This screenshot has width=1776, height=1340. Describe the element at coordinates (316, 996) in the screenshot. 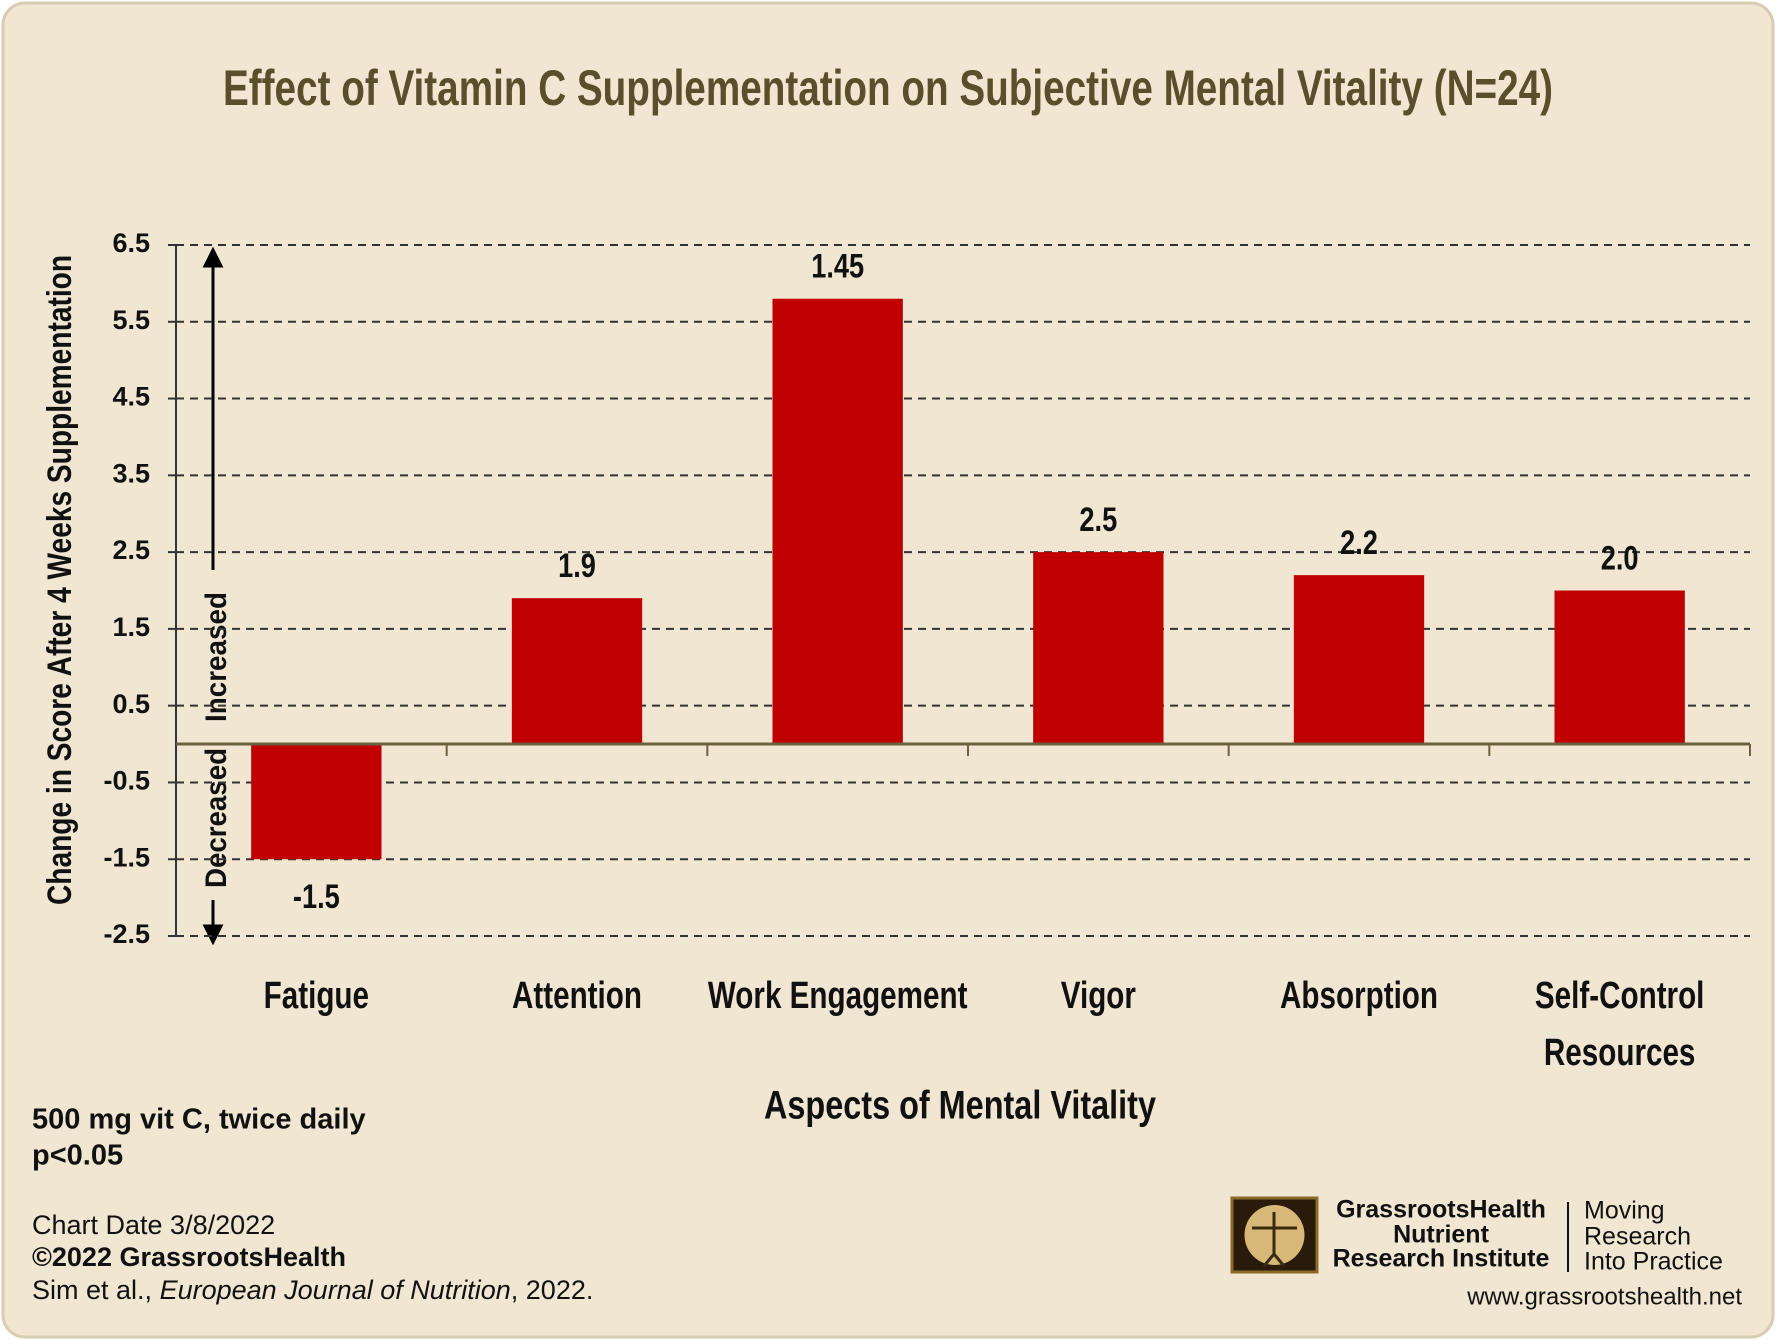

I see `x-tick-label: Fatigue` at that location.